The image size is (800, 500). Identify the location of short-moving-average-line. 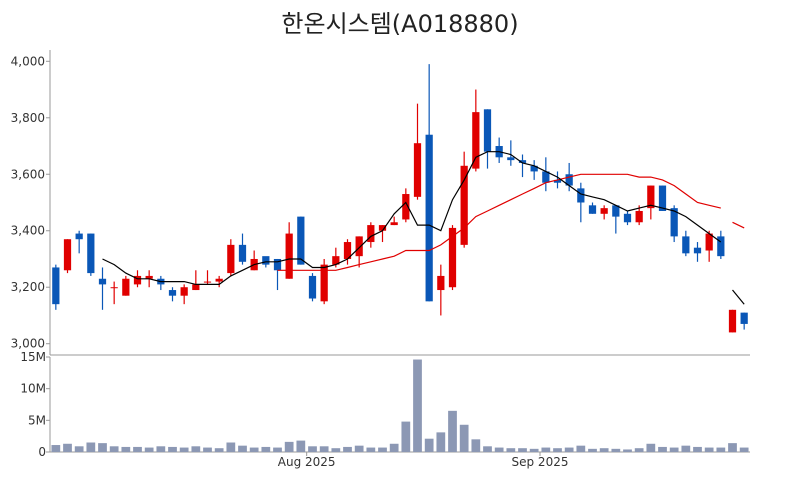
(738, 297).